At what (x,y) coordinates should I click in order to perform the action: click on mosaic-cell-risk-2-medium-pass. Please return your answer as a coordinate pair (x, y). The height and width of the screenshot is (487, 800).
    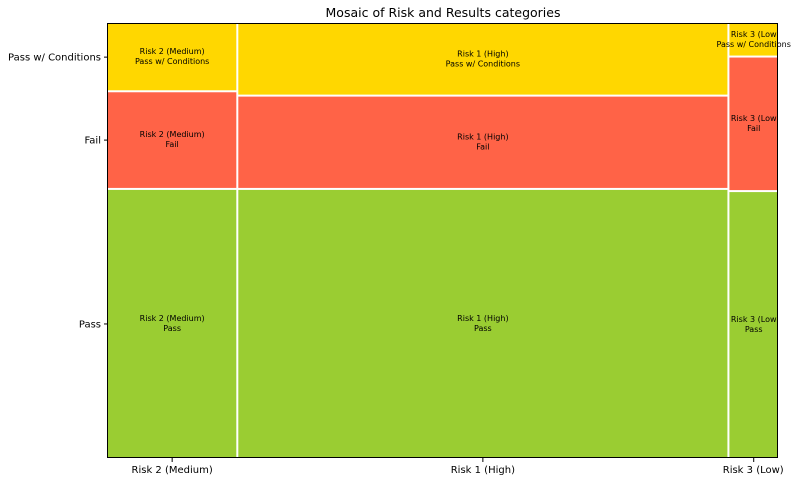
    Looking at the image, I should click on (172, 324).